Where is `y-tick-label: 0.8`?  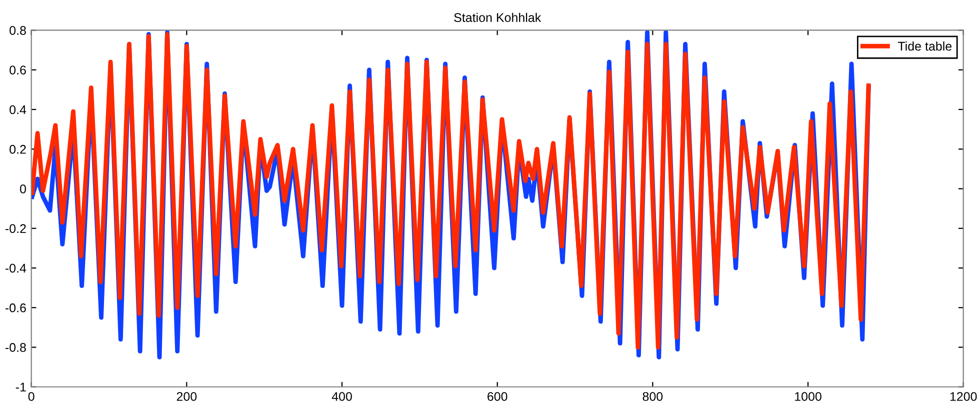 y-tick-label: 0.8 is located at coordinates (18, 30).